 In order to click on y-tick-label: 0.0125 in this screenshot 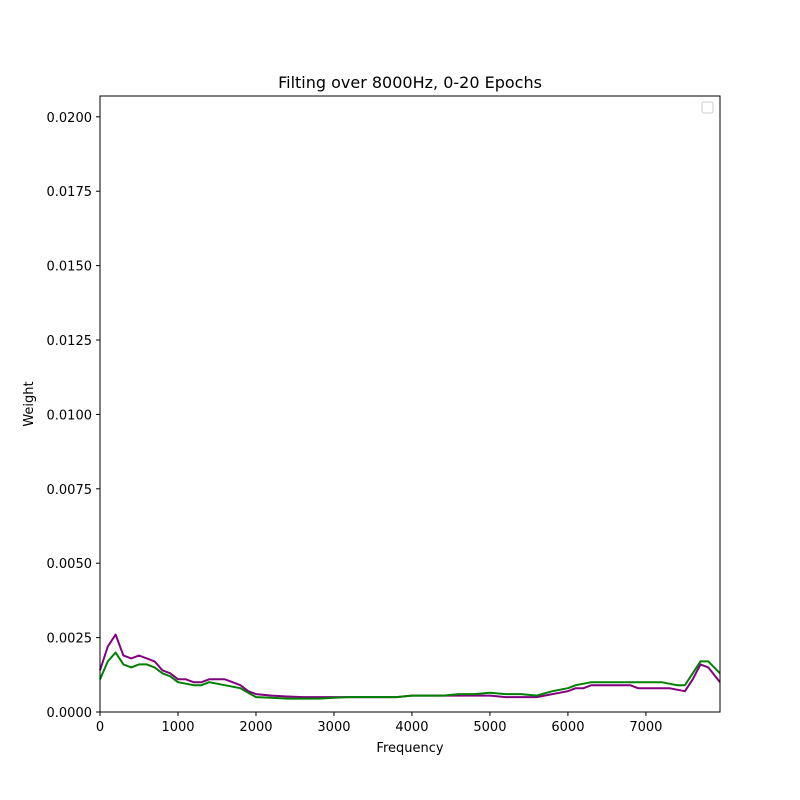, I will do `click(70, 341)`.